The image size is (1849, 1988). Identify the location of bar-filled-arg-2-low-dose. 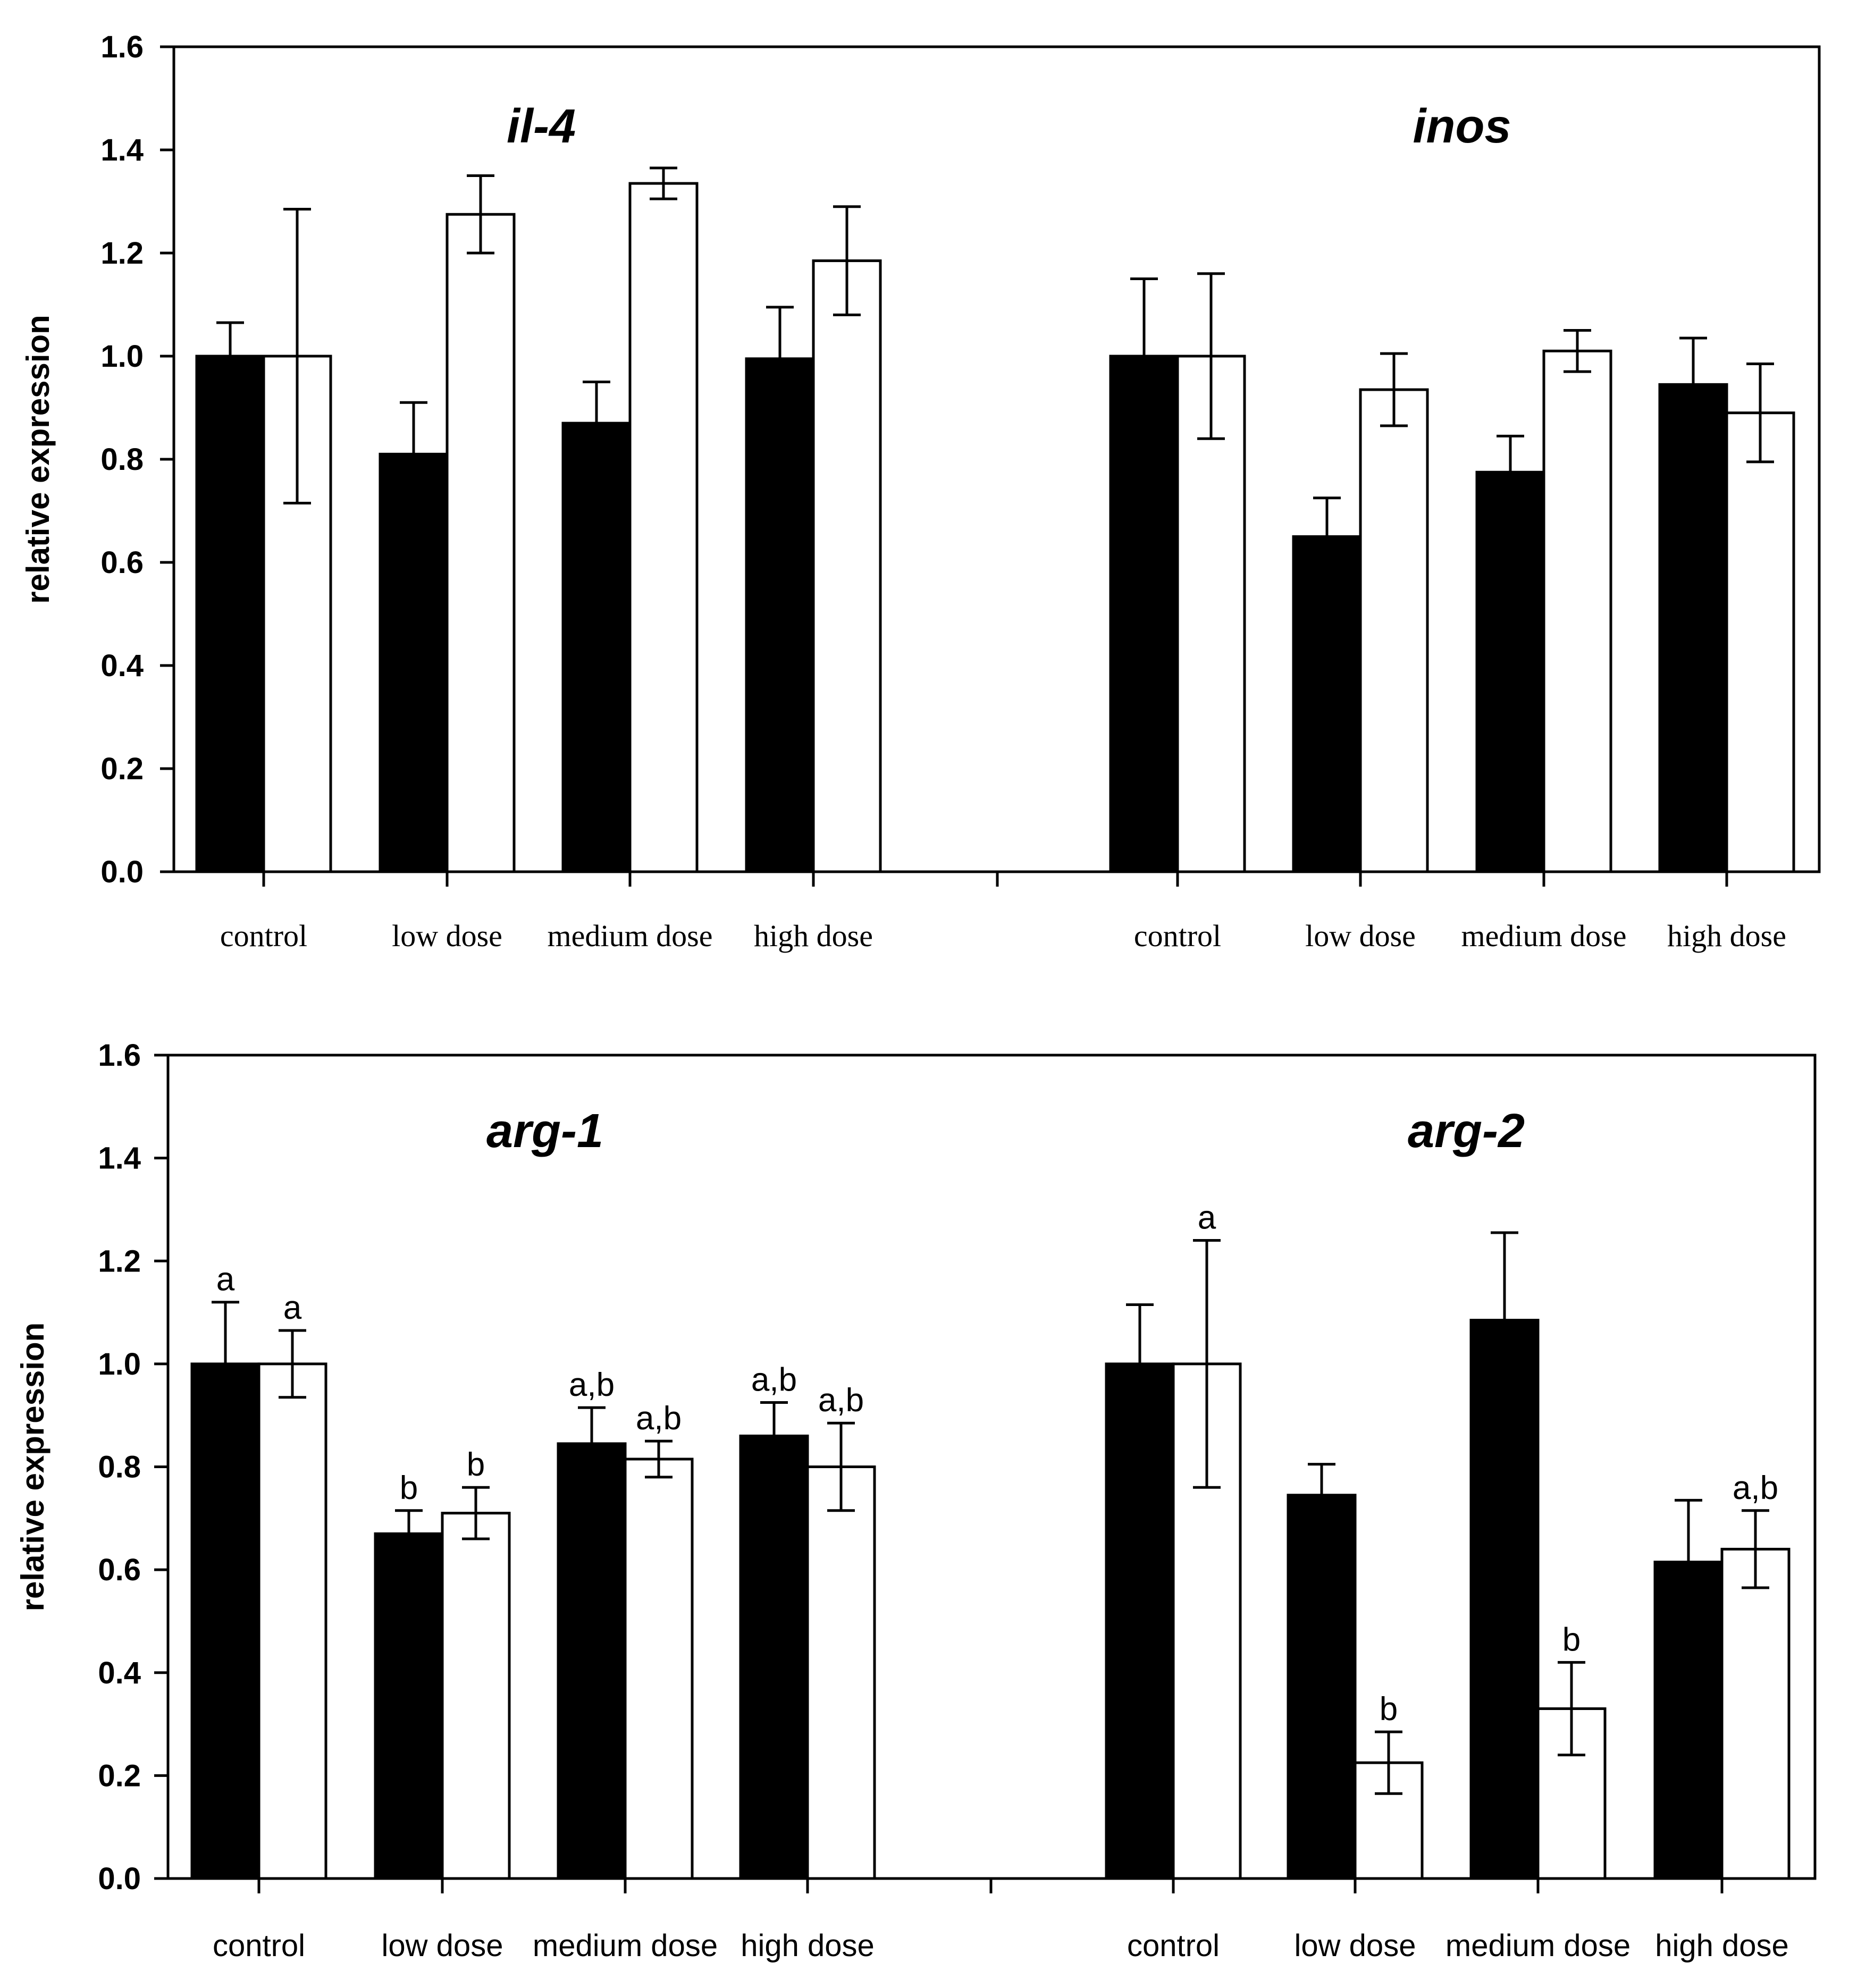
(1322, 1687).